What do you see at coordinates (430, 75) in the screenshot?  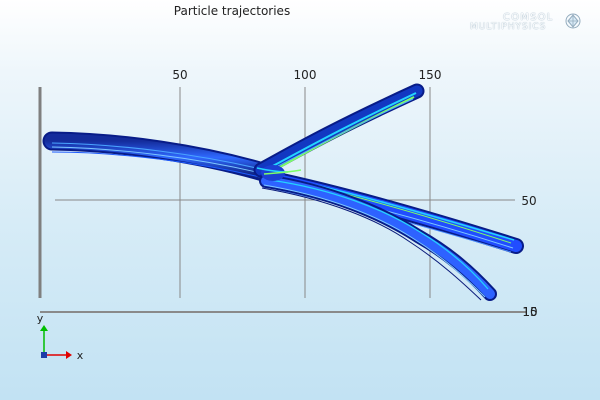 I see `x-tick-label-150: 150` at bounding box center [430, 75].